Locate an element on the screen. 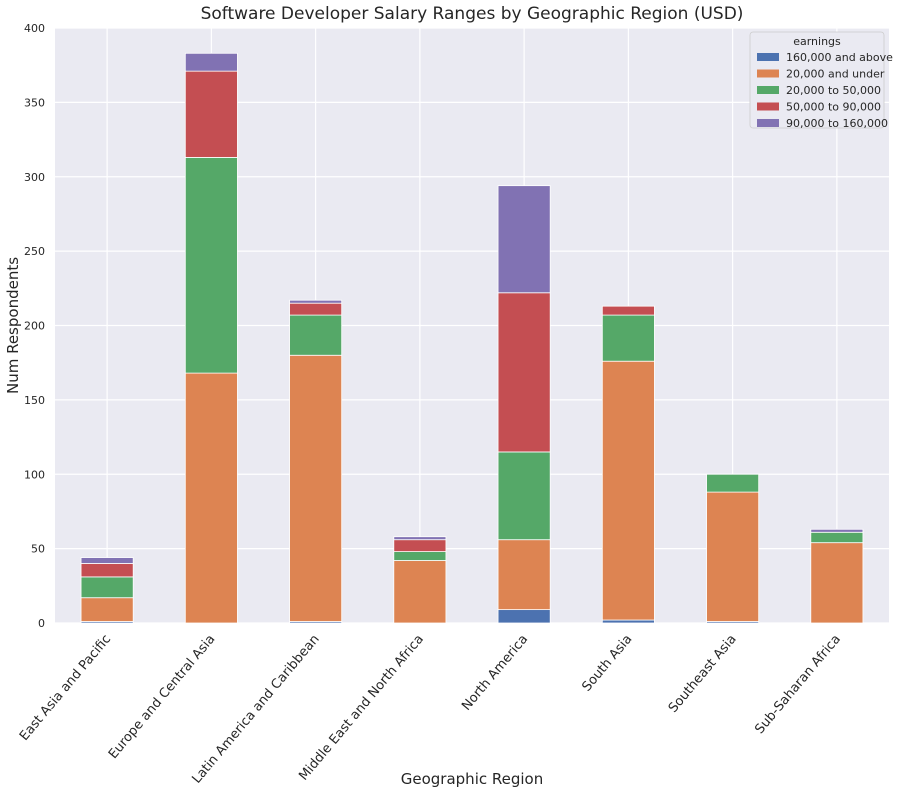 This screenshot has width=897, height=794. x-tick-label: Europe and Central Asia is located at coordinates (162, 697).